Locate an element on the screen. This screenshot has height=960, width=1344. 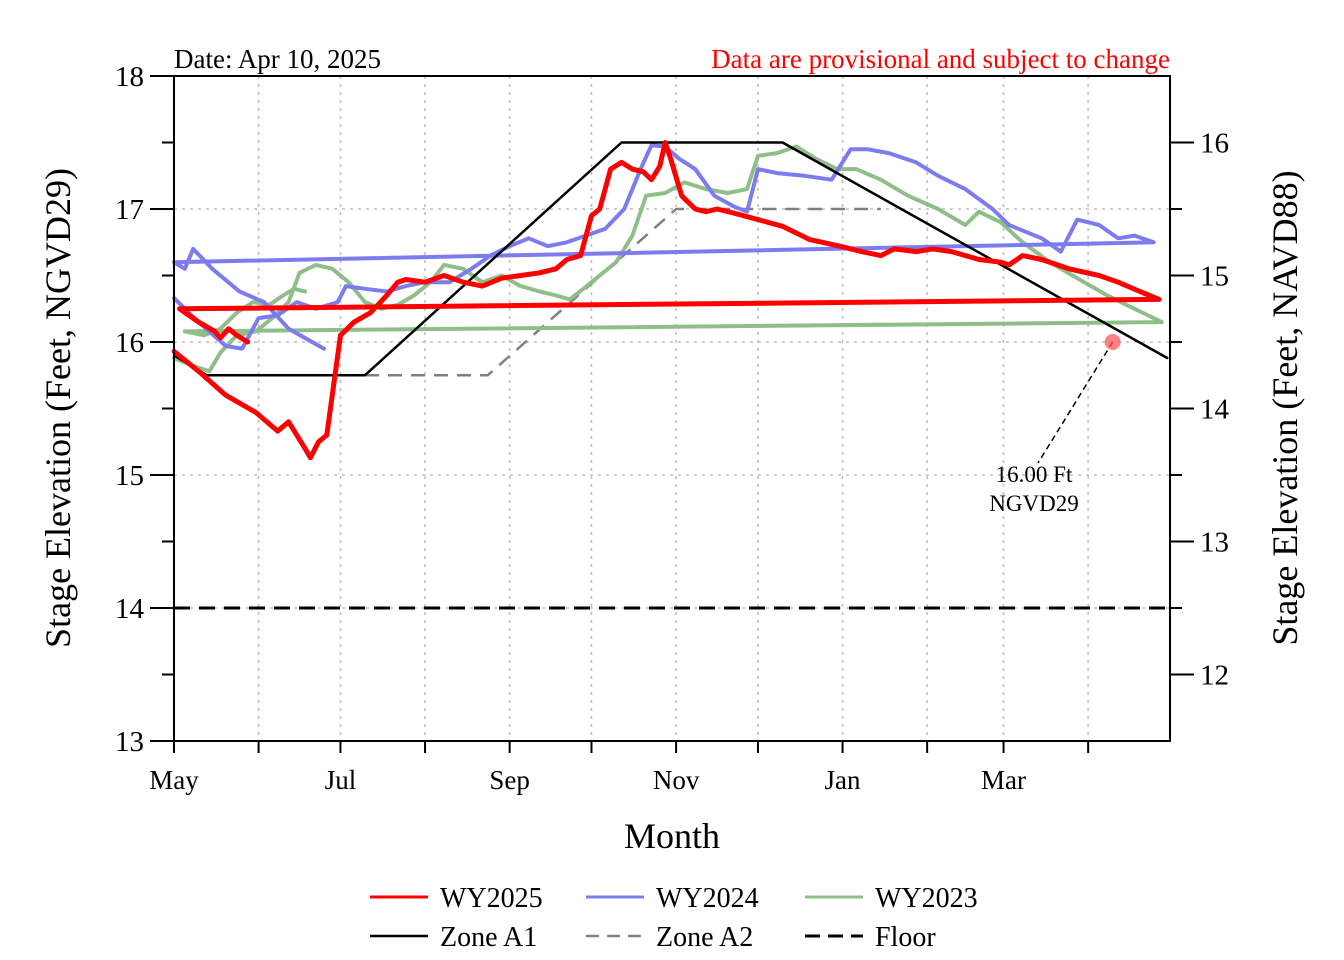
legend-label-wy2025: WY2025 is located at coordinates (491, 898).